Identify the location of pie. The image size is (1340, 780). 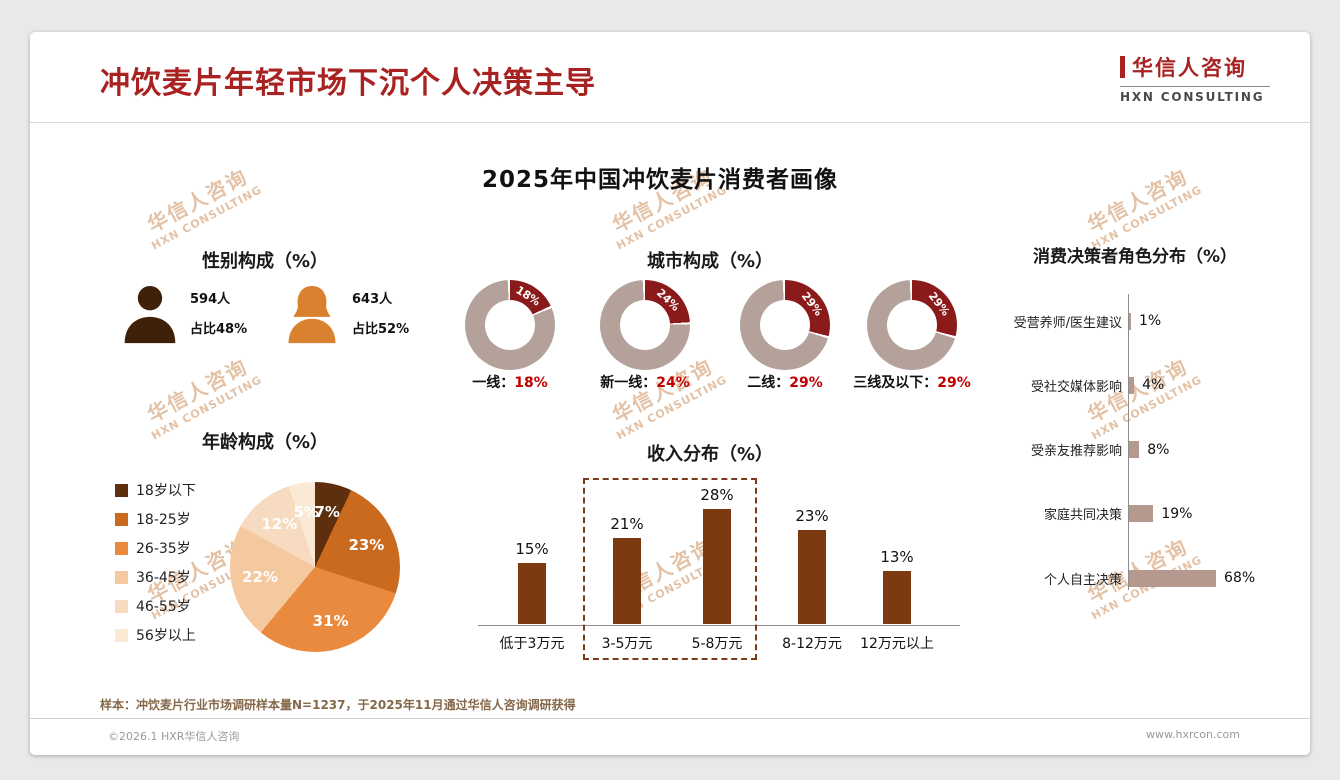
(315, 567).